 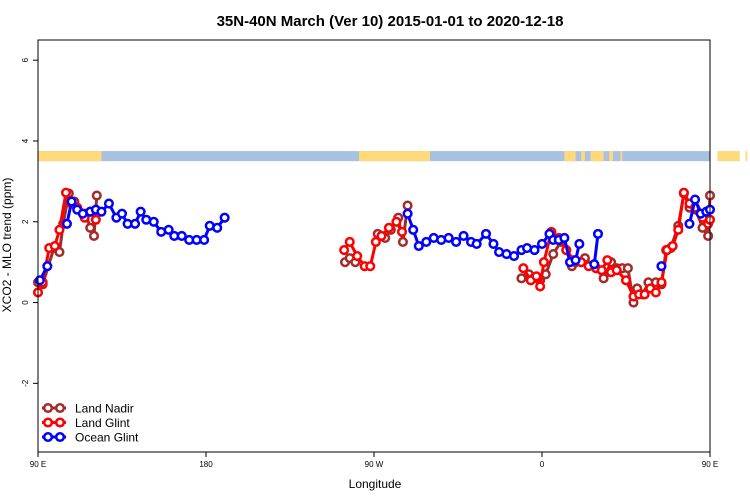 What do you see at coordinates (374, 464) in the screenshot?
I see `x-tick-label: 90 W` at bounding box center [374, 464].